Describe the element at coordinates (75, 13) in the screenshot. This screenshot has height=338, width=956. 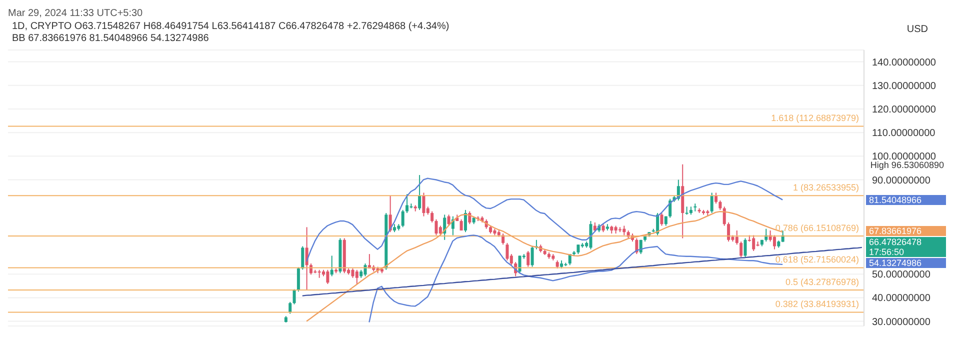
I see `text: Mar 29, 2024 11:33 UTC+5:30` at that location.